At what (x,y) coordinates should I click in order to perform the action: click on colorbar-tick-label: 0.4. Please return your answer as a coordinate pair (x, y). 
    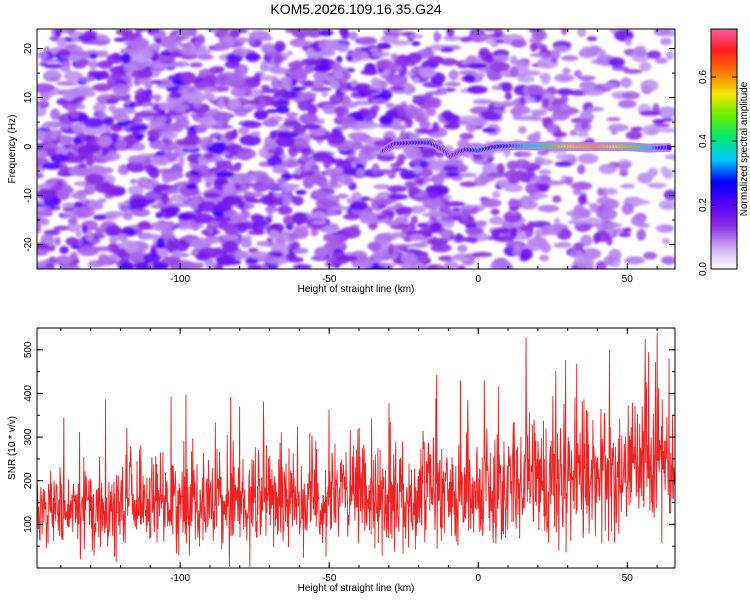
    Looking at the image, I should click on (703, 141).